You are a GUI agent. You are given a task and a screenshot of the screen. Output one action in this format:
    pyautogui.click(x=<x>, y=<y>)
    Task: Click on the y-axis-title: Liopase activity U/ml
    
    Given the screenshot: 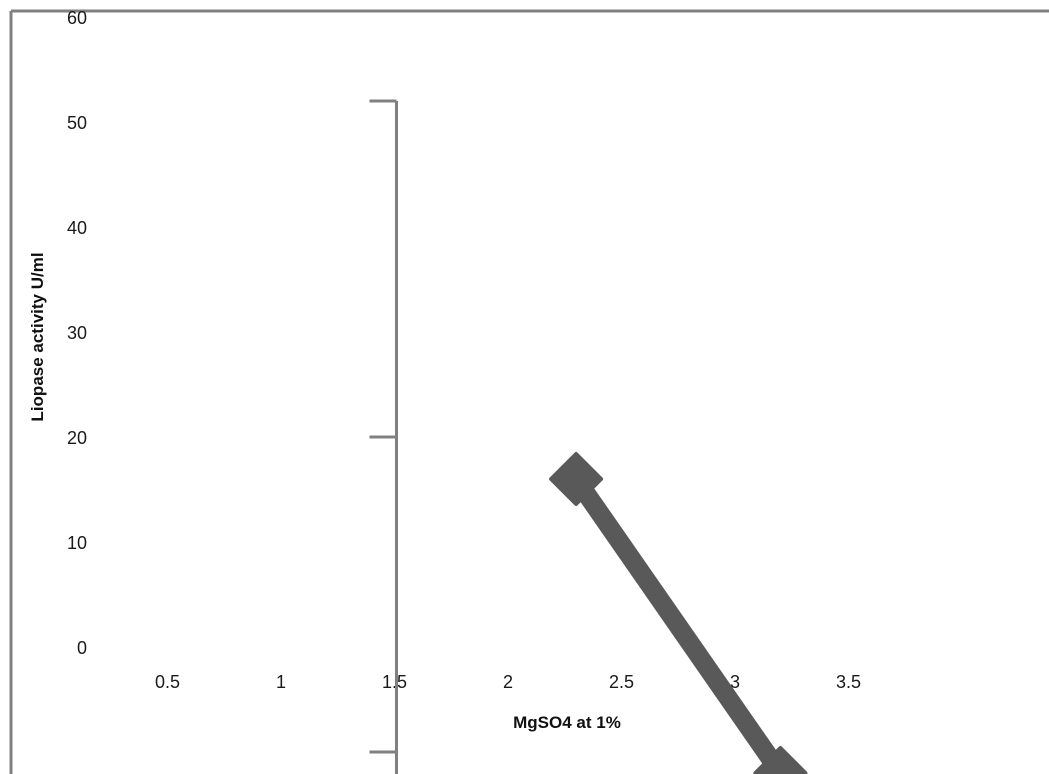 What is the action you would take?
    pyautogui.click(x=37, y=336)
    